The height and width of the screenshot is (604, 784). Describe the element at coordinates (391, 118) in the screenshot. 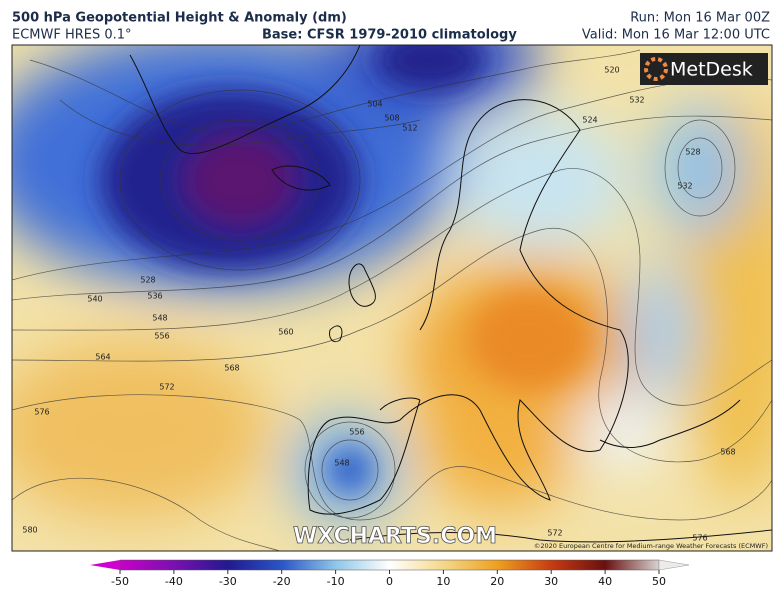

I see `contour-label: 508` at that location.